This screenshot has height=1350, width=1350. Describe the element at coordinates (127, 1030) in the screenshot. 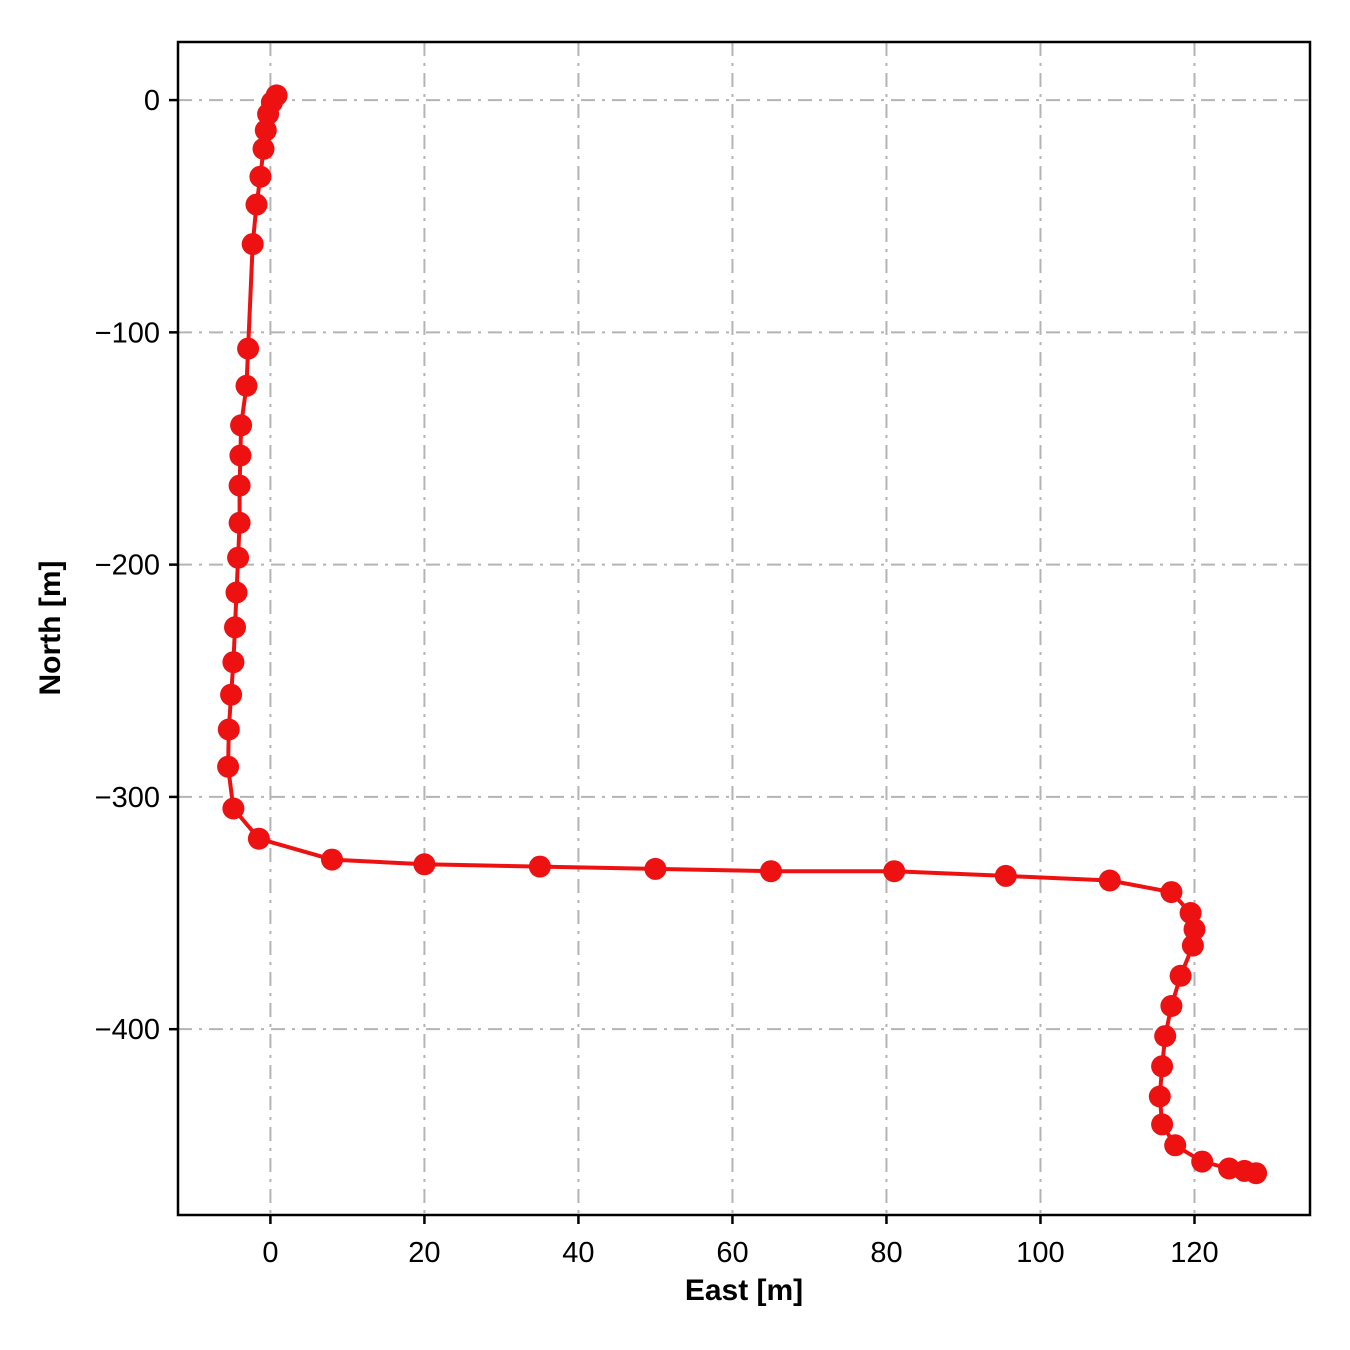

I see `y-tick-label: −400` at that location.